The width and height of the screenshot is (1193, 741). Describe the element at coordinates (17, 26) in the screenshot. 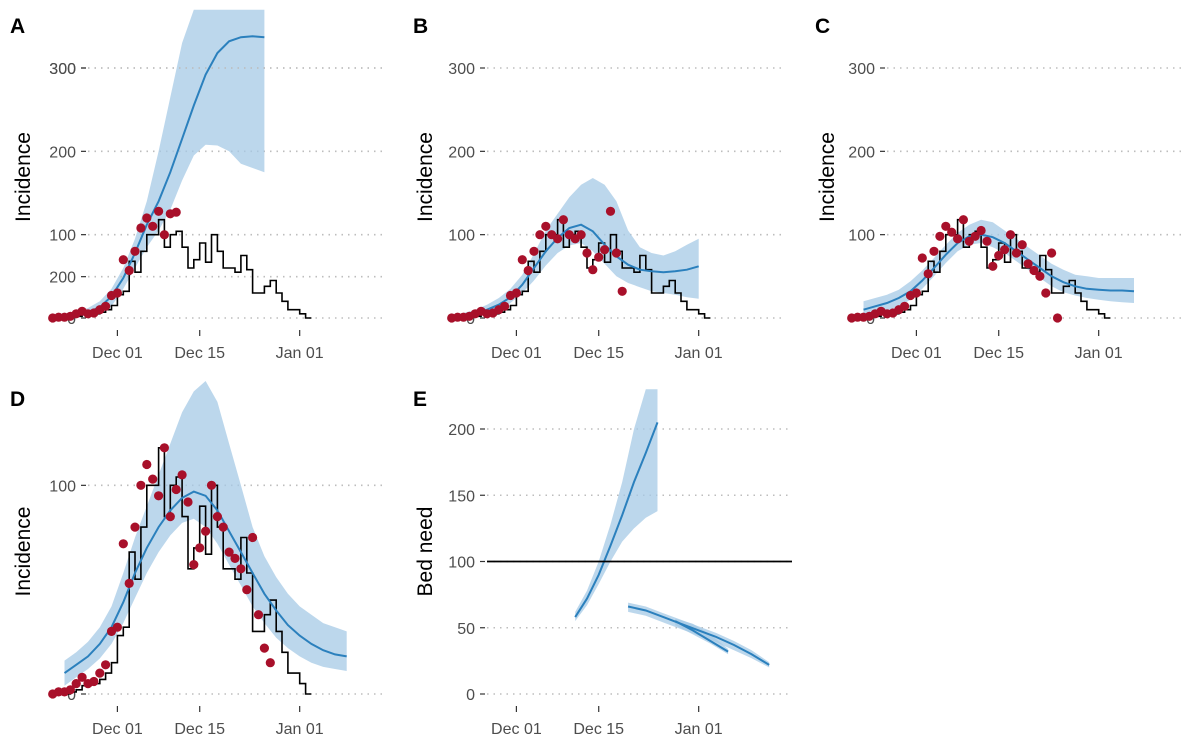

I see `panel-letter: A` at that location.